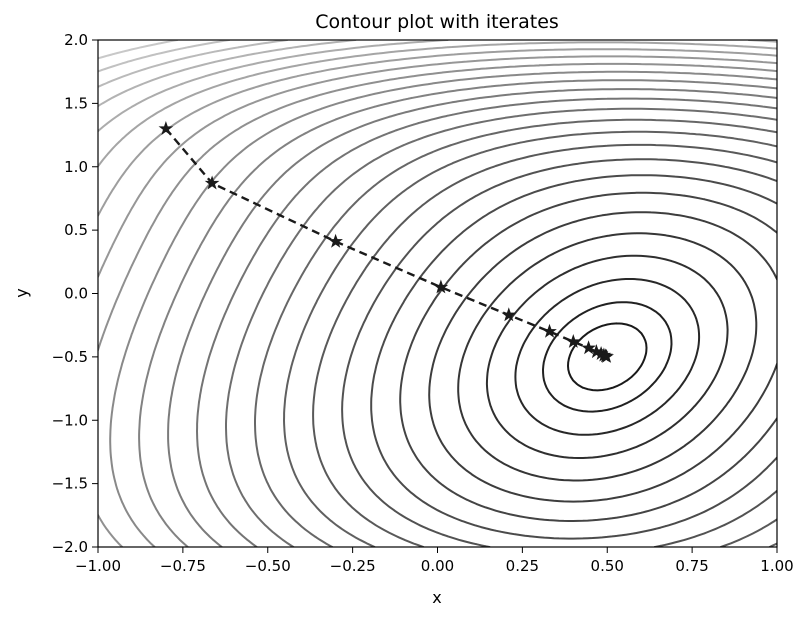  I want to click on x-tick-label: 0.25, so click(522, 566).